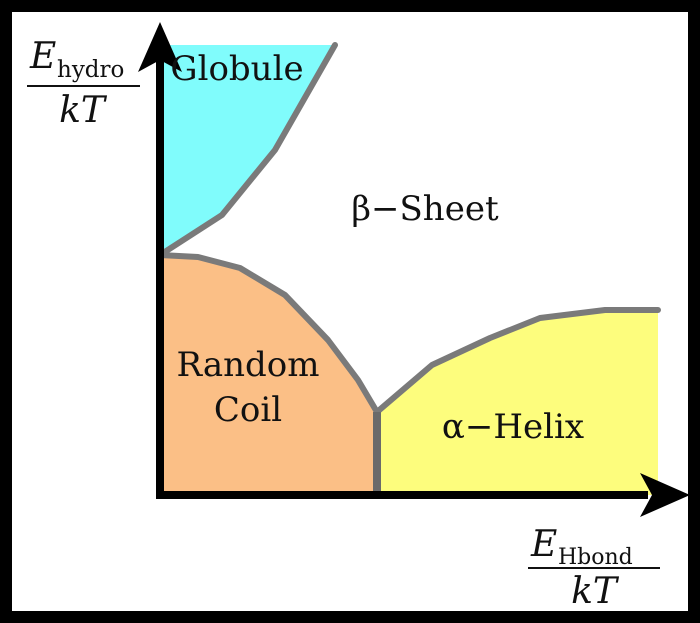  Describe the element at coordinates (90, 70) in the screenshot. I see `y-axis-numerator-sub: hydro` at that location.